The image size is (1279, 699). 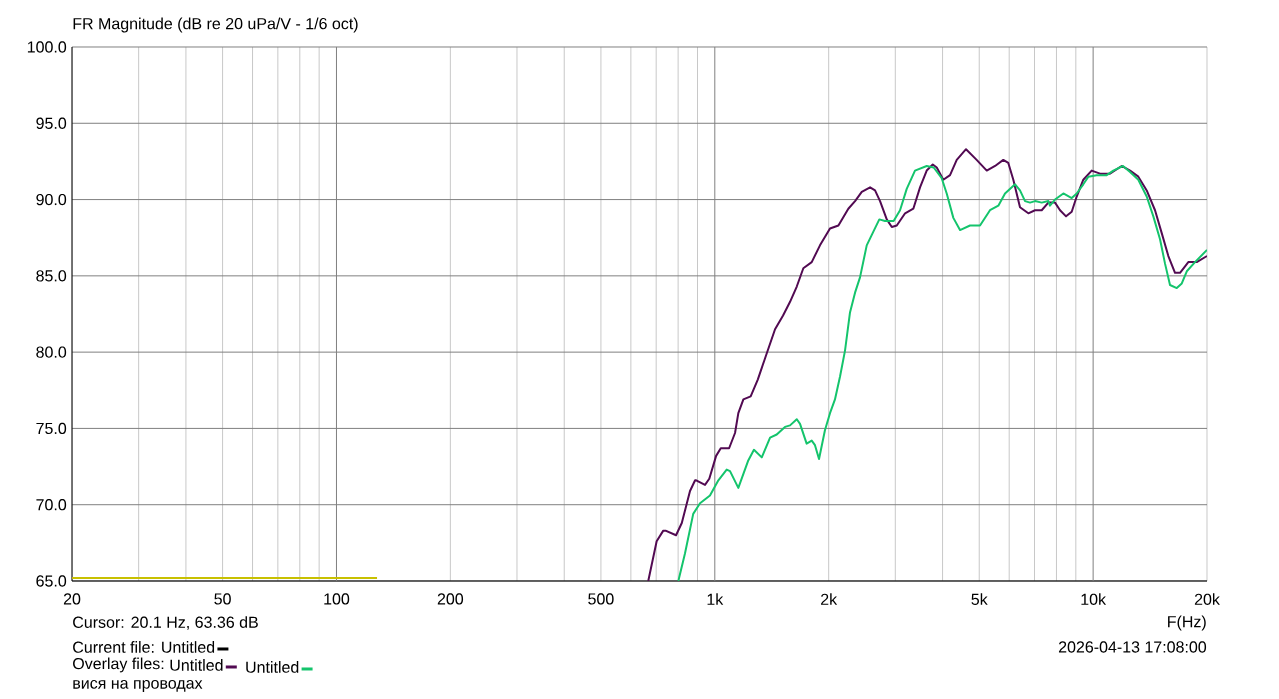 What do you see at coordinates (51, 276) in the screenshot?
I see `y-tick-label: 85.0` at bounding box center [51, 276].